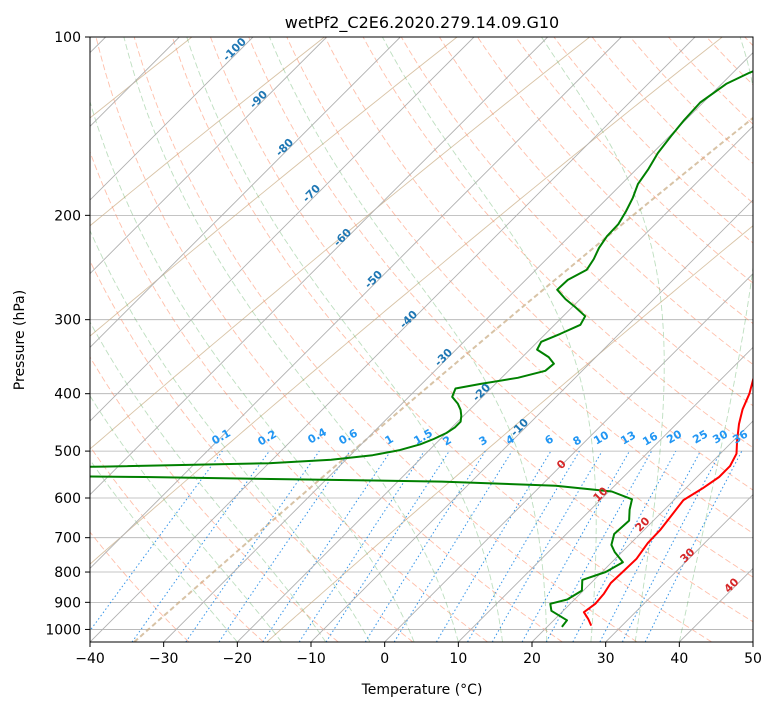 The height and width of the screenshot is (712, 775). What do you see at coordinates (67, 216) in the screenshot?
I see `y-tick-label: 200` at bounding box center [67, 216].